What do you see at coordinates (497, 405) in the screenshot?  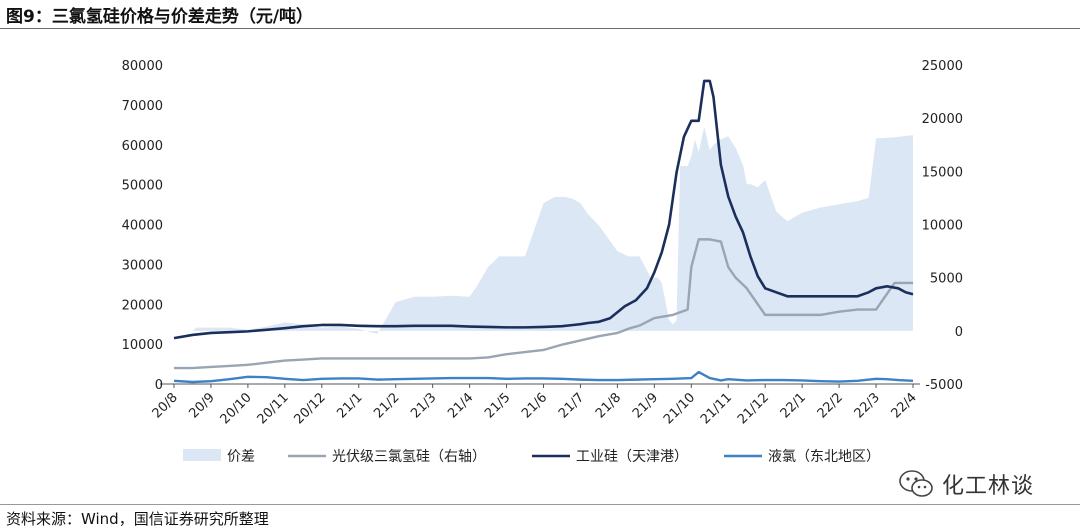 I see `x-axis-tick-label: 21/5` at bounding box center [497, 405].